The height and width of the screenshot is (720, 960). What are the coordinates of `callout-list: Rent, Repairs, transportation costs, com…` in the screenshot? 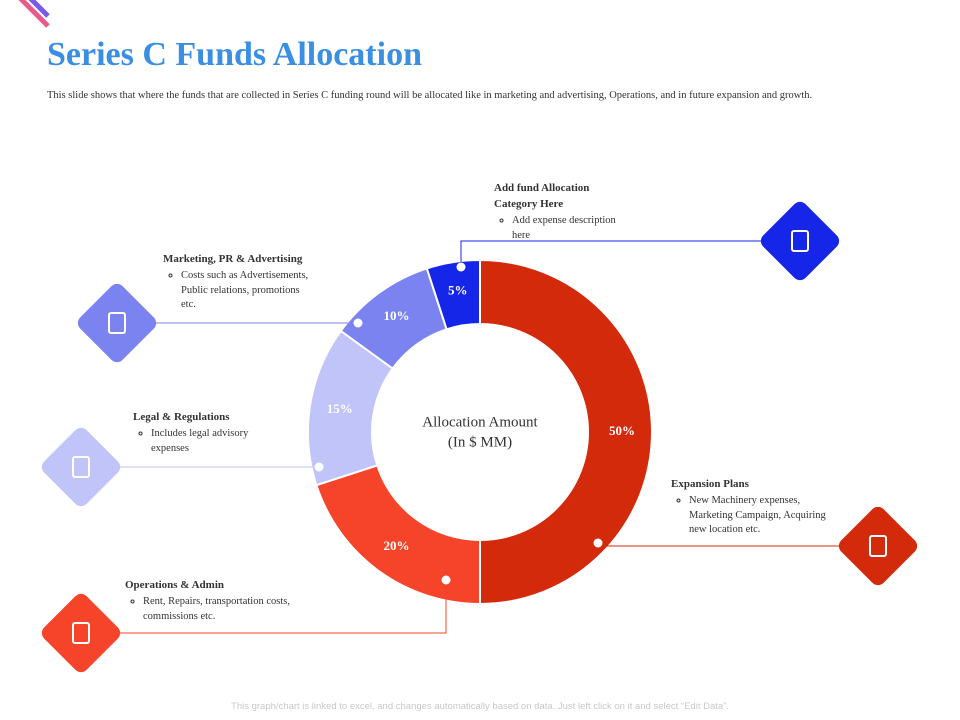 It's located at (225, 609).